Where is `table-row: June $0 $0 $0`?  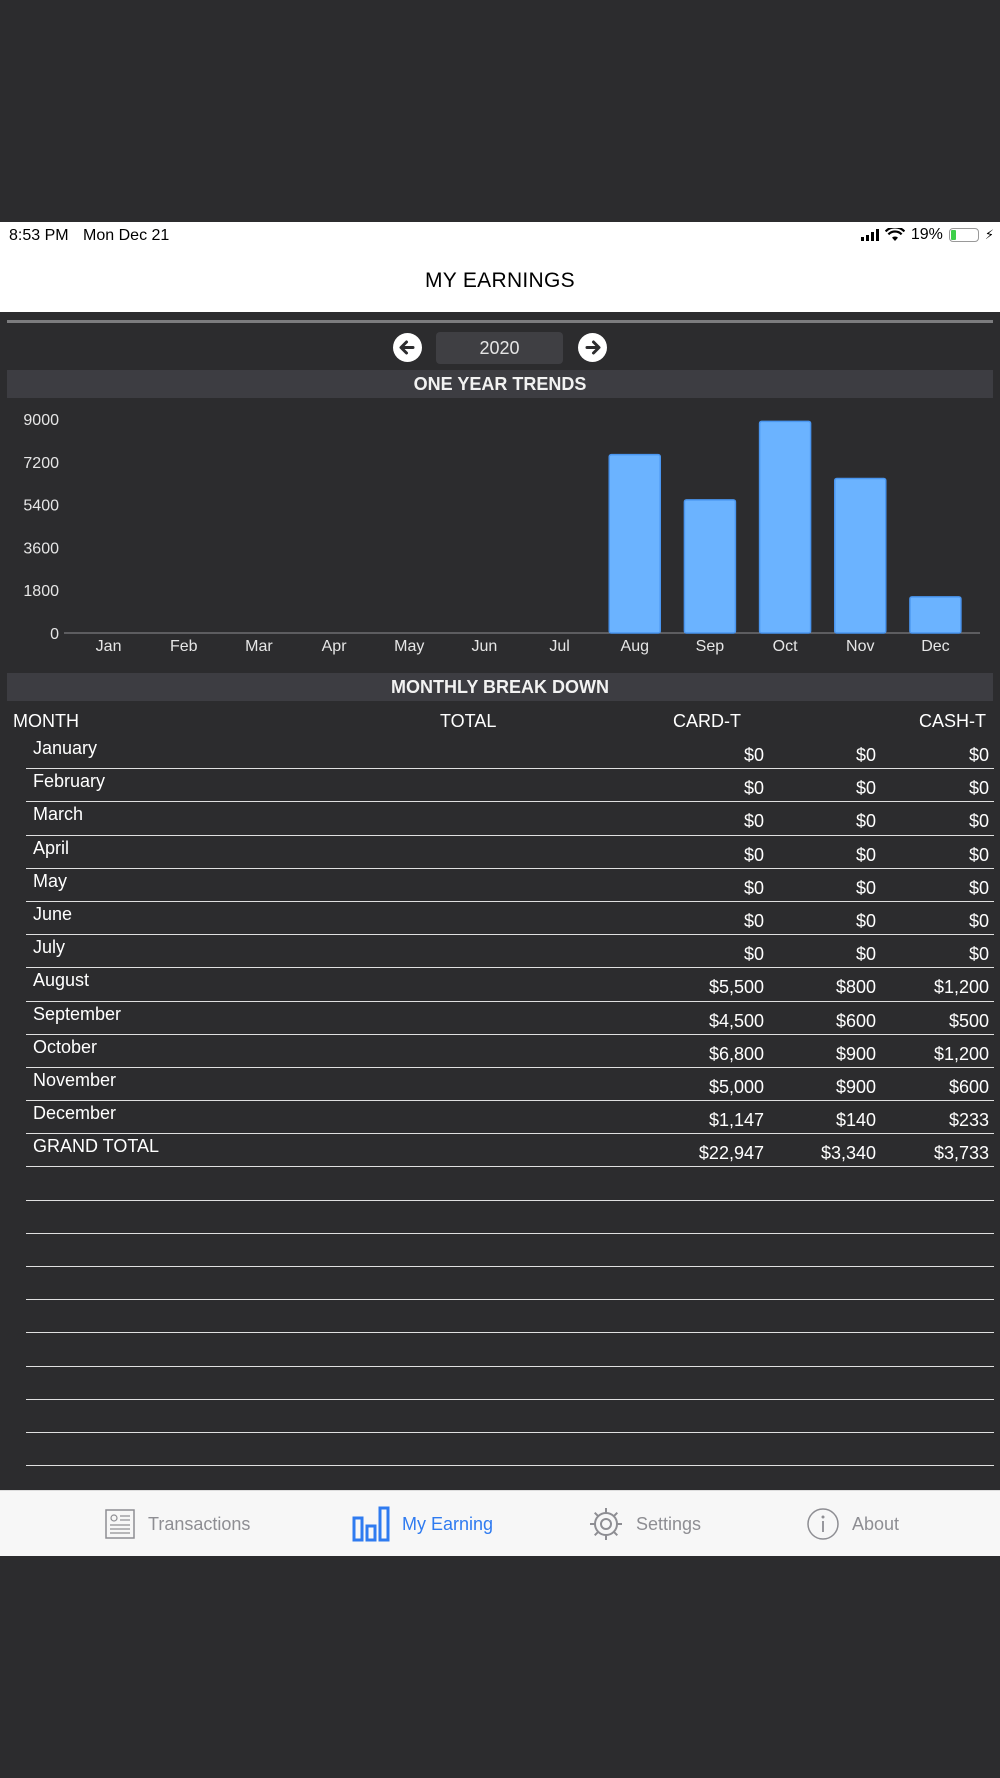 table-row: June $0 $0 $0 is located at coordinates (510, 919).